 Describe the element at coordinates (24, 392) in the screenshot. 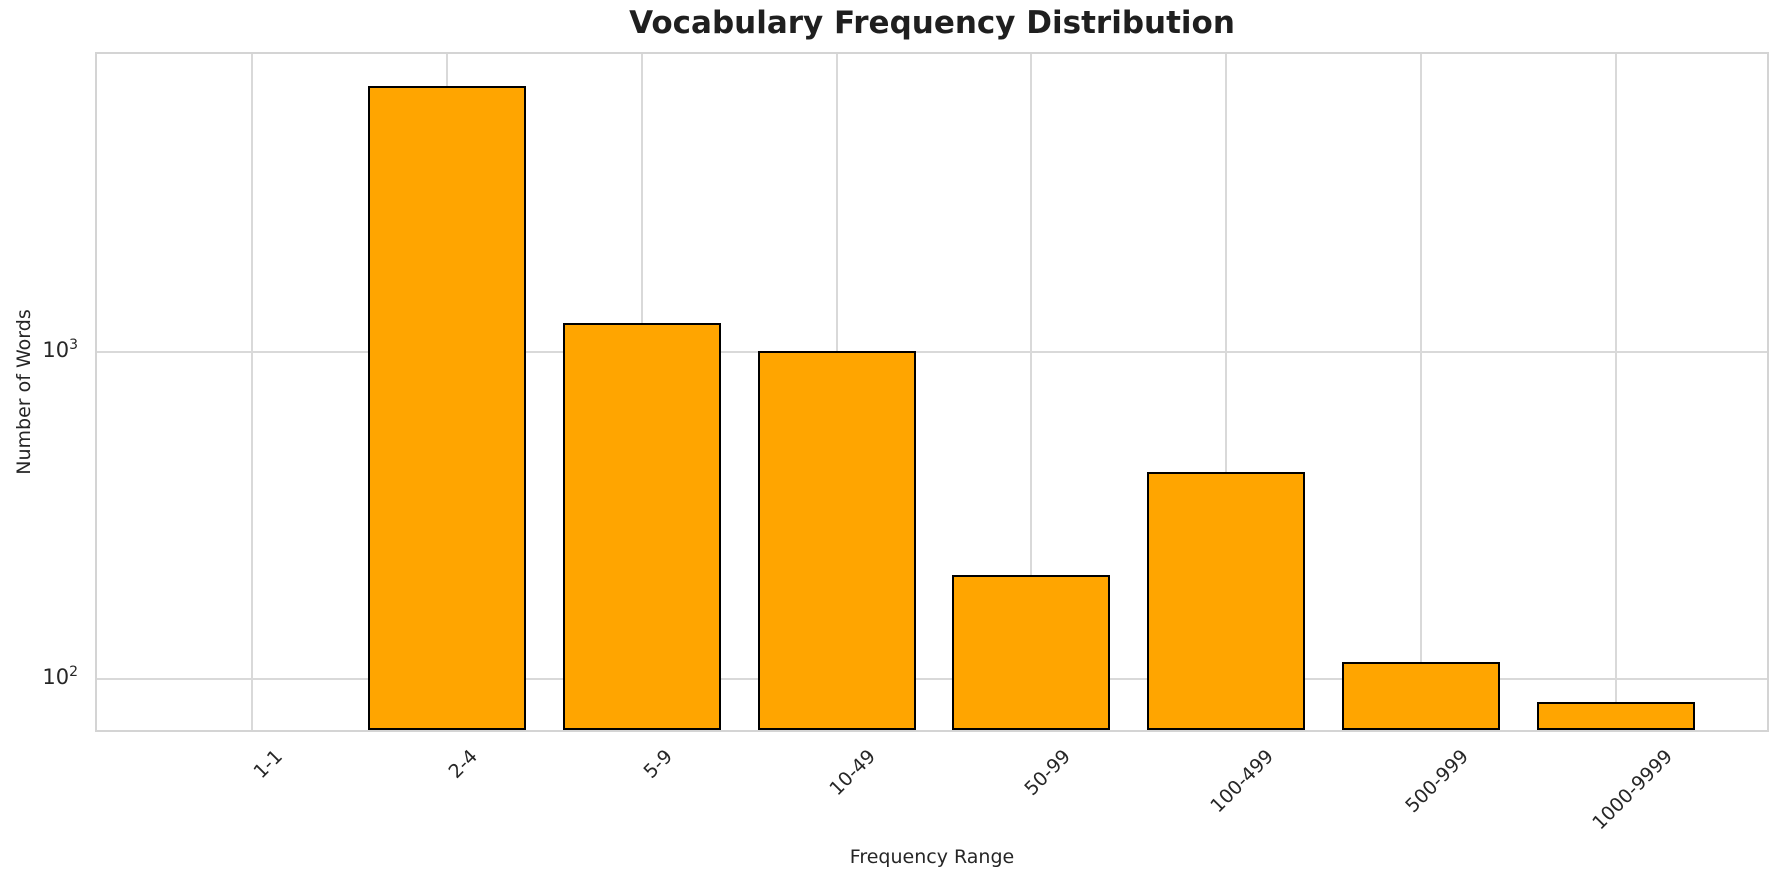

I see `y-axis-label: Number of Words` at that location.